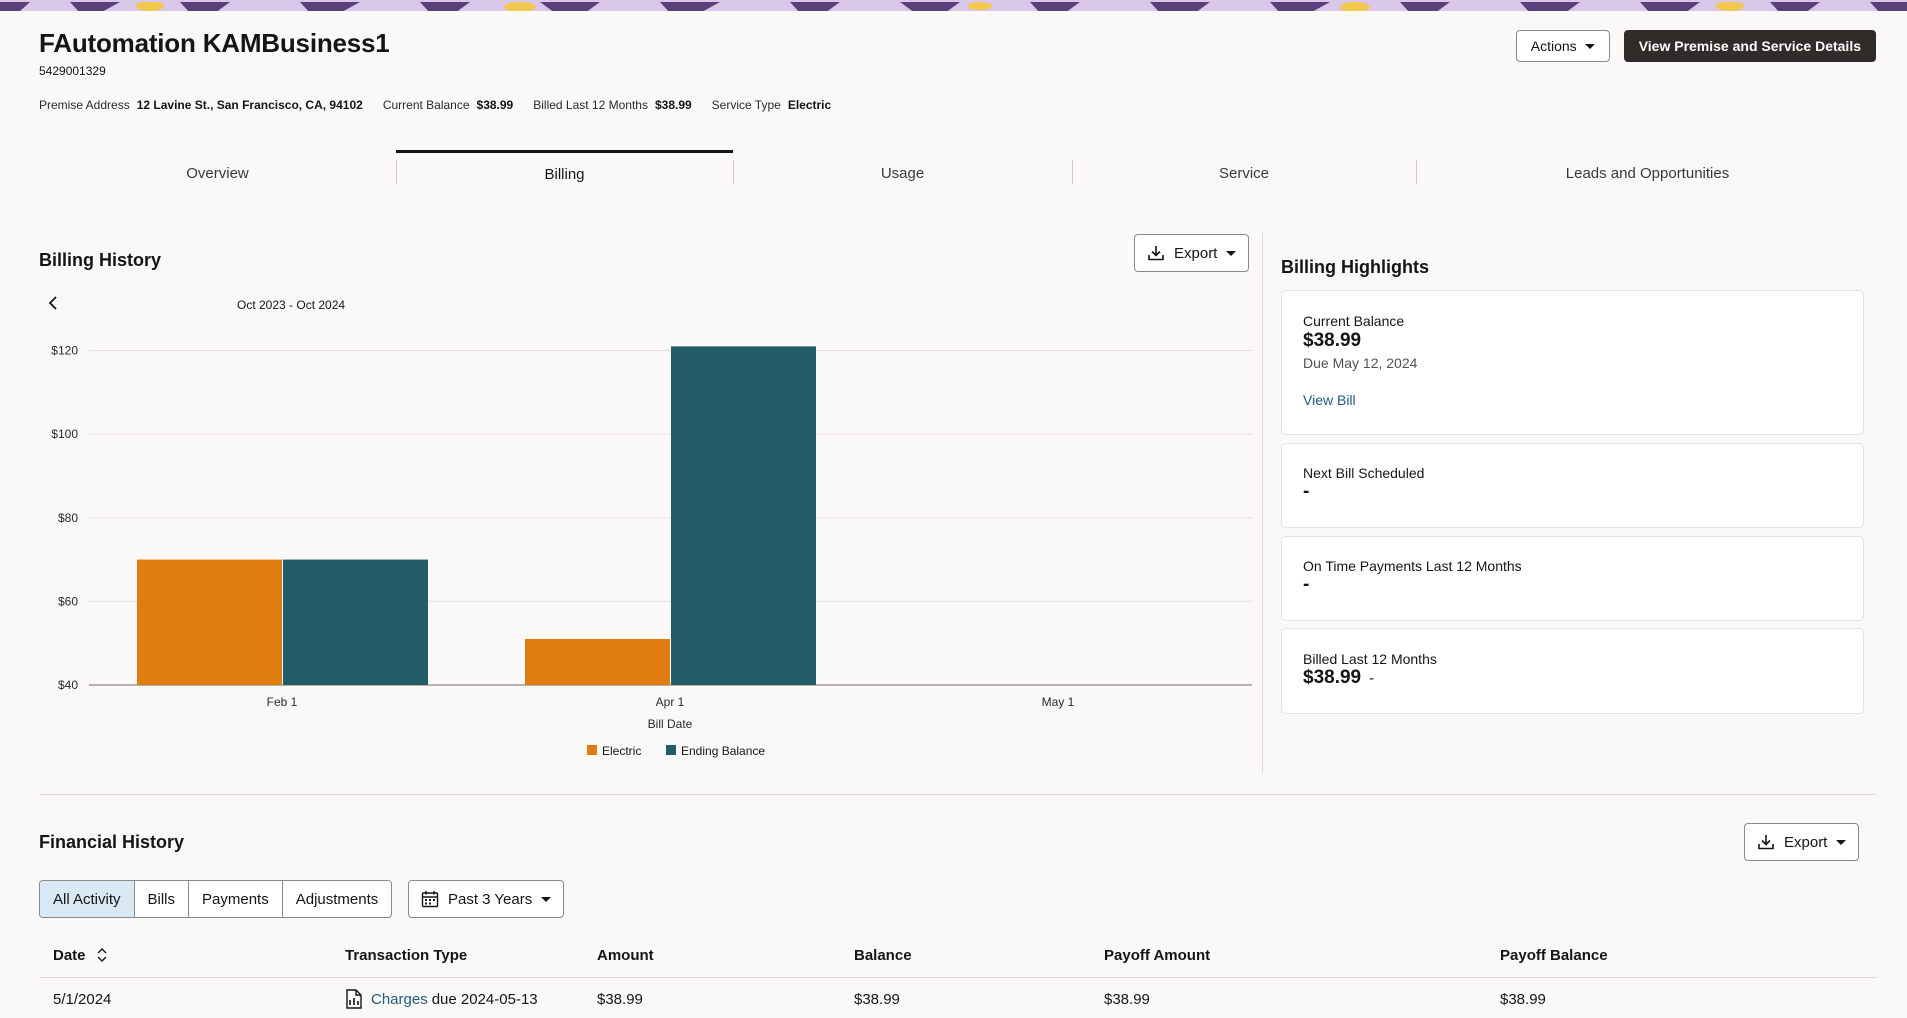 The height and width of the screenshot is (1018, 1907). I want to click on y-tick-label: $60, so click(68, 601).